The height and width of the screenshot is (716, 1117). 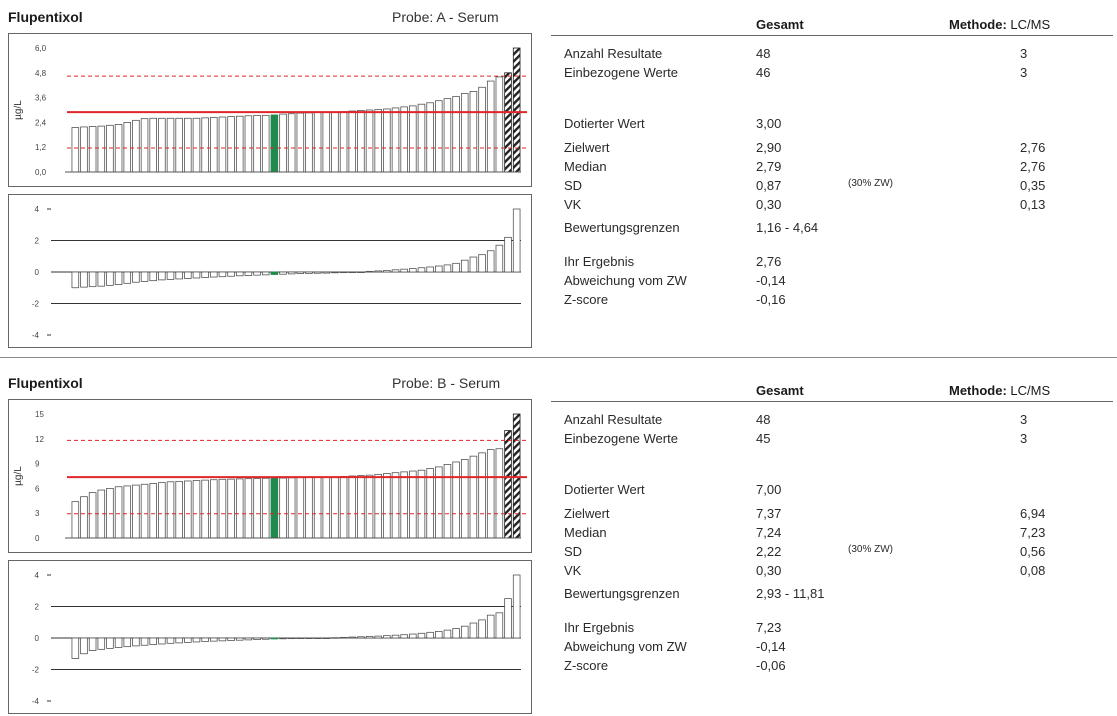 What do you see at coordinates (790, 593) in the screenshot?
I see `stat-gesamt-value: 2,93 - 11,81` at bounding box center [790, 593].